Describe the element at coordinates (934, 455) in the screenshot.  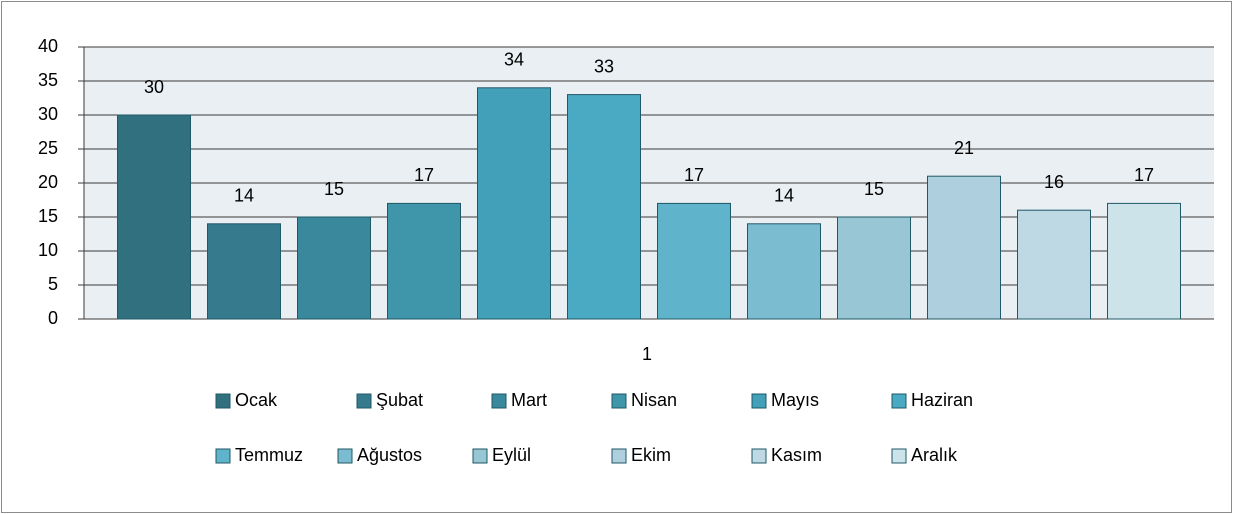
I see `legend-label: Aralık` at that location.